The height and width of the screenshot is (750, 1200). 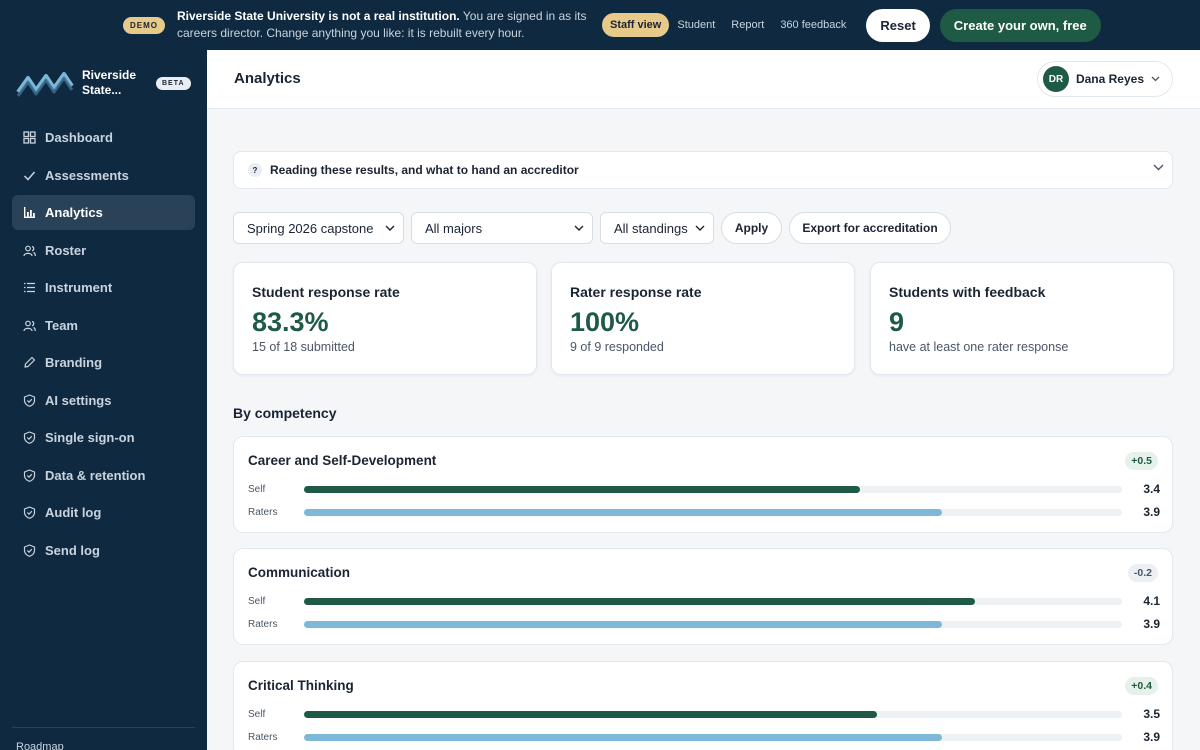 I want to click on stat-label: Rater response rate, so click(x=636, y=292).